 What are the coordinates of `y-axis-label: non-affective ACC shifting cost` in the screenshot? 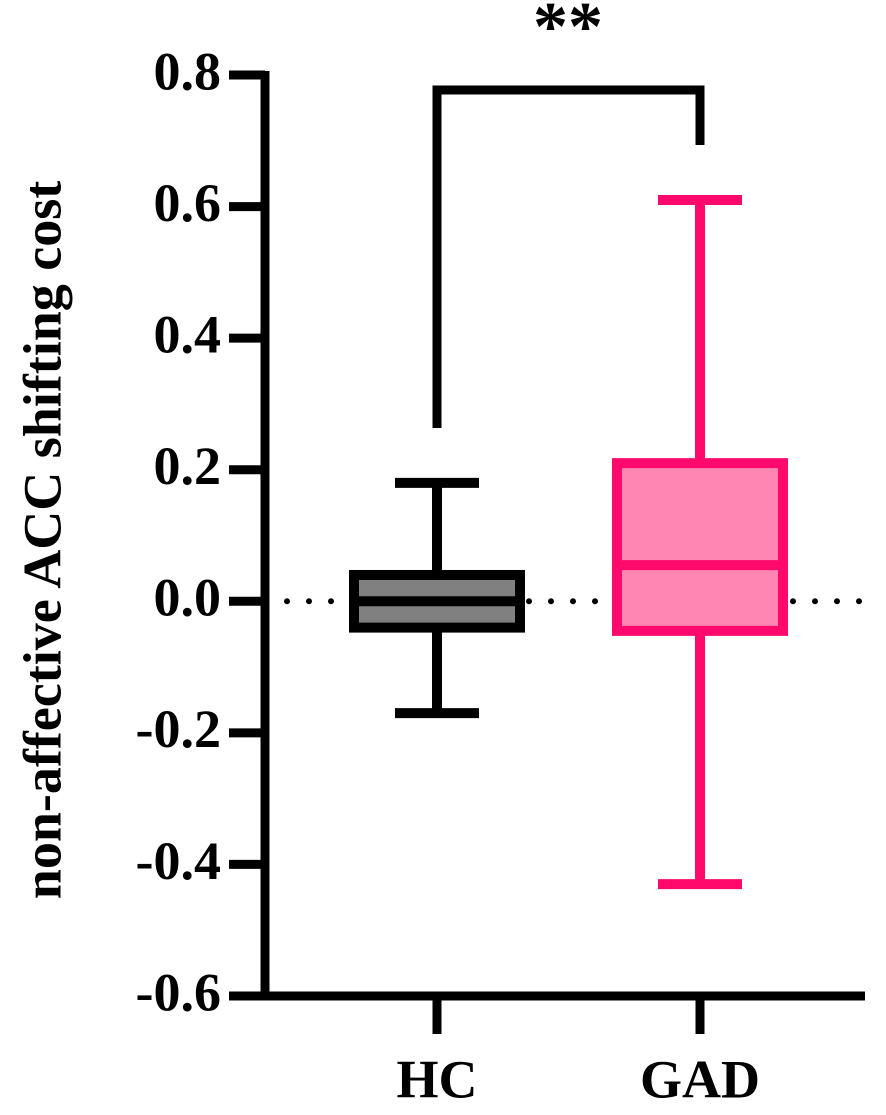 It's located at (42, 540).